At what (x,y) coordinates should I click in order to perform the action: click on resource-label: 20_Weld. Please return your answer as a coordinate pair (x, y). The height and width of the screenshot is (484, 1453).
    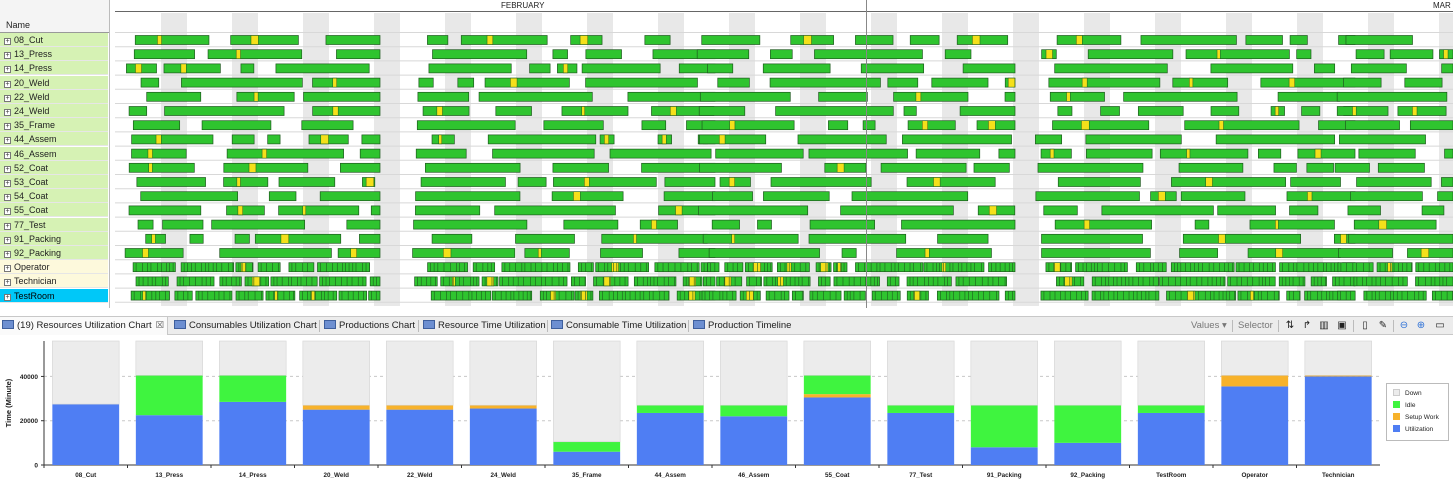
    Looking at the image, I should click on (32, 82).